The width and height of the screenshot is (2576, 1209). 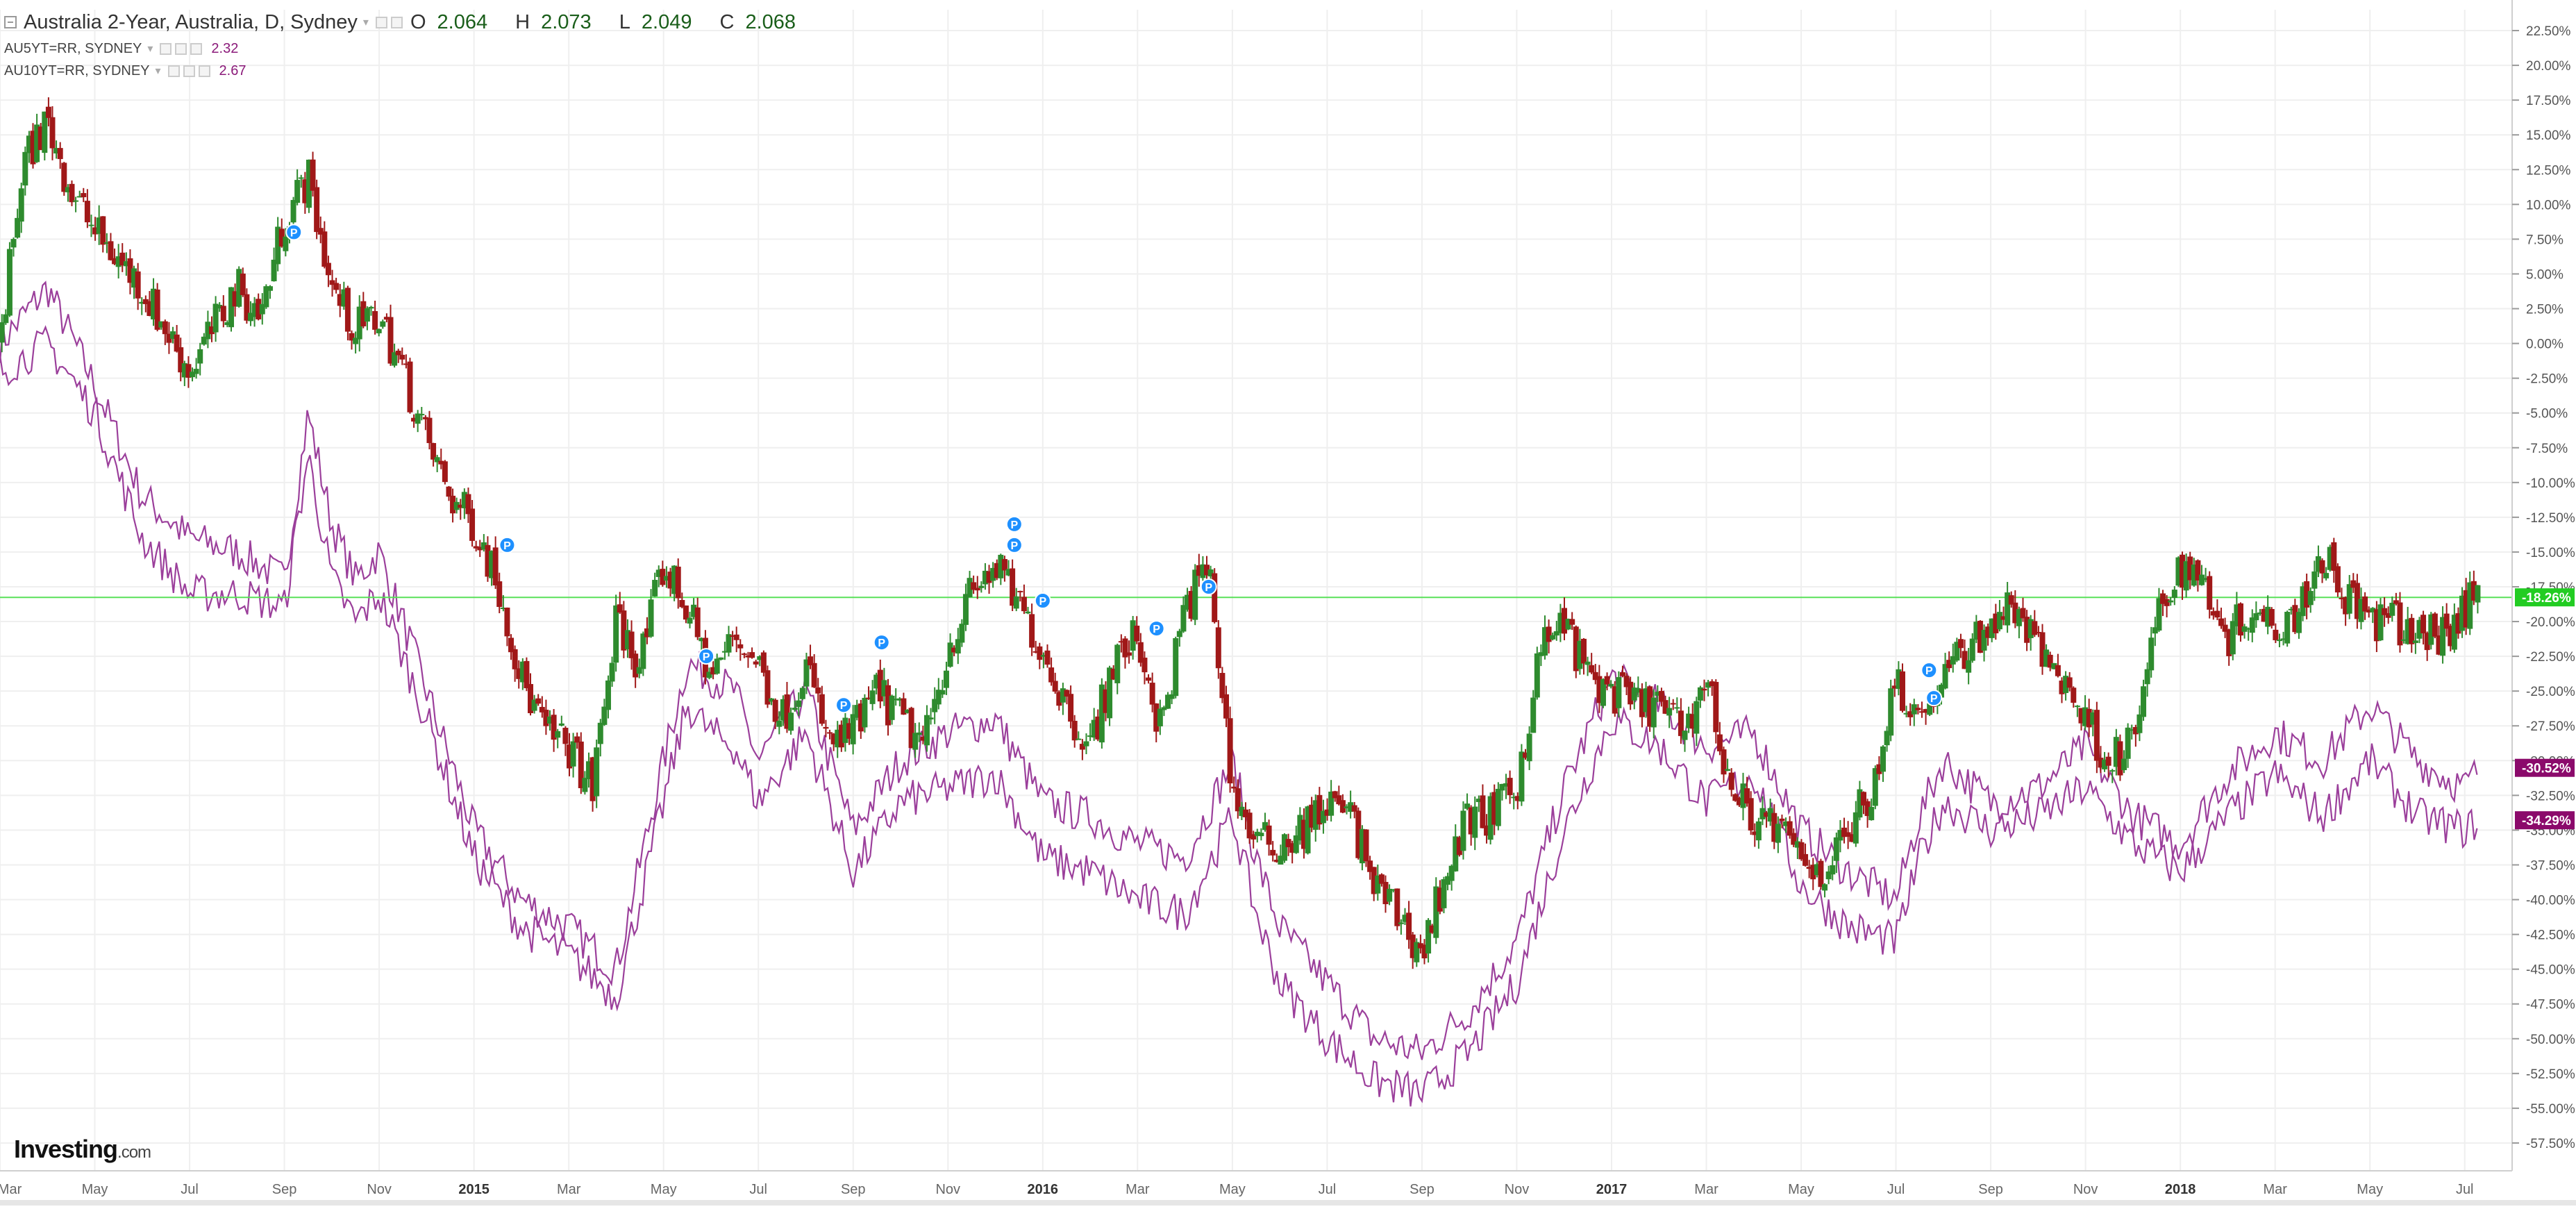 What do you see at coordinates (10, 22) in the screenshot?
I see `collapse-icon` at bounding box center [10, 22].